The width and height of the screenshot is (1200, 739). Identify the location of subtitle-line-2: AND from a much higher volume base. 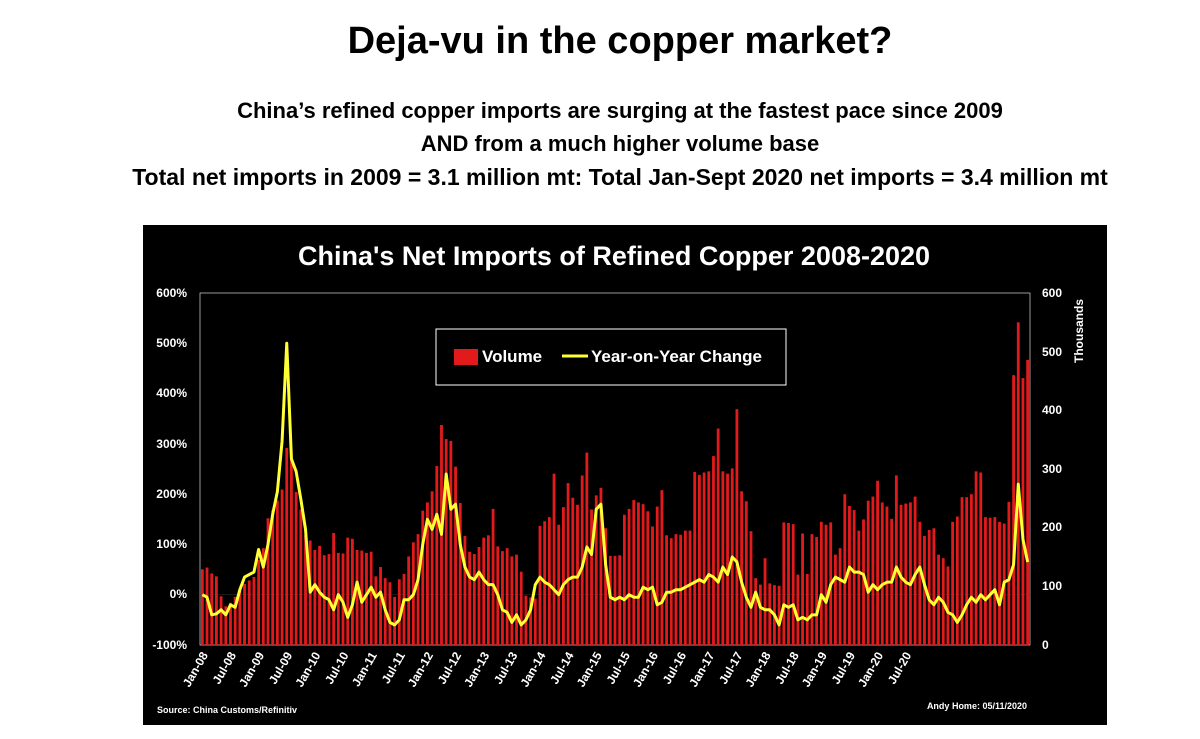
(620, 143).